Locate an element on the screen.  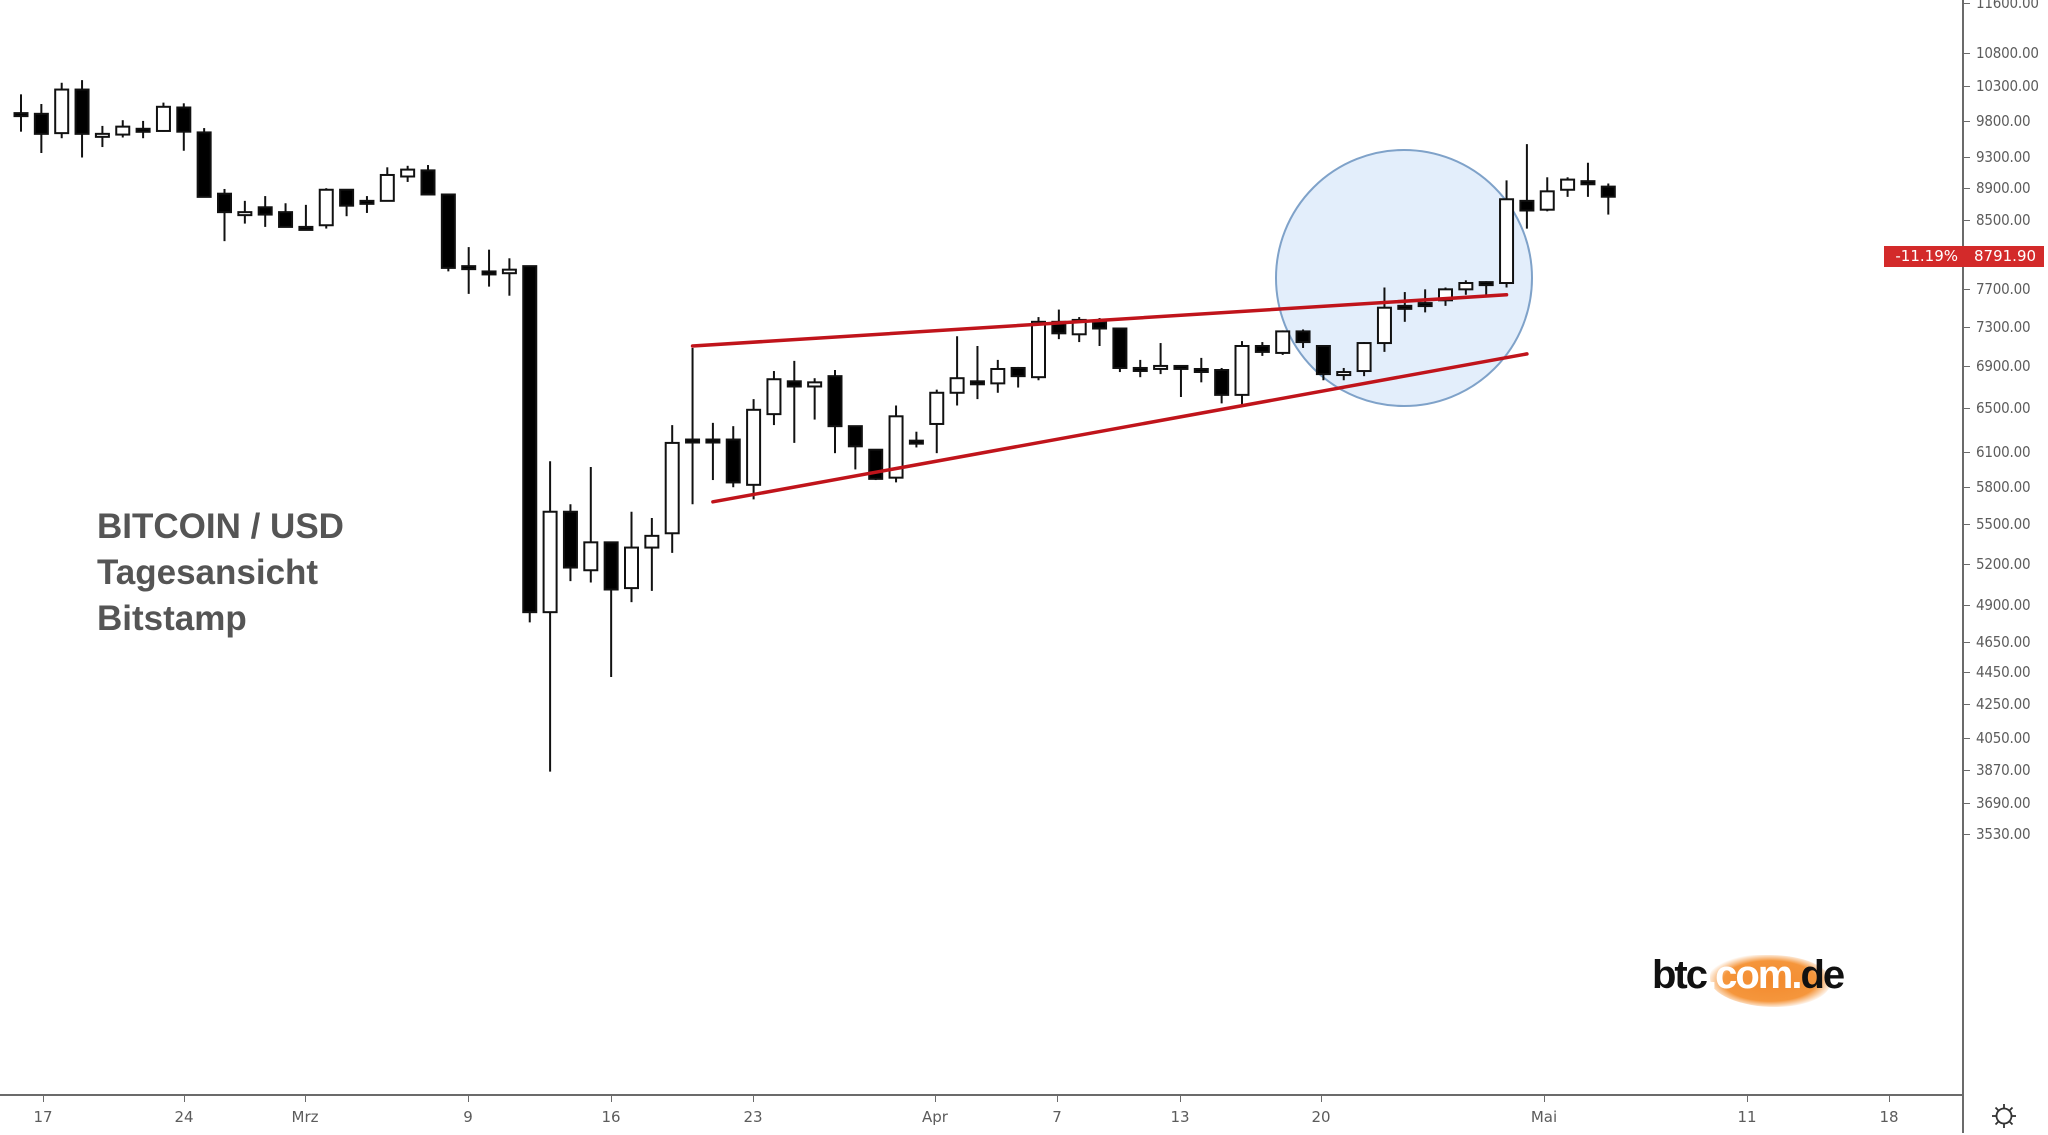
price-tick-label: 11600.00 is located at coordinates (2007, 6).